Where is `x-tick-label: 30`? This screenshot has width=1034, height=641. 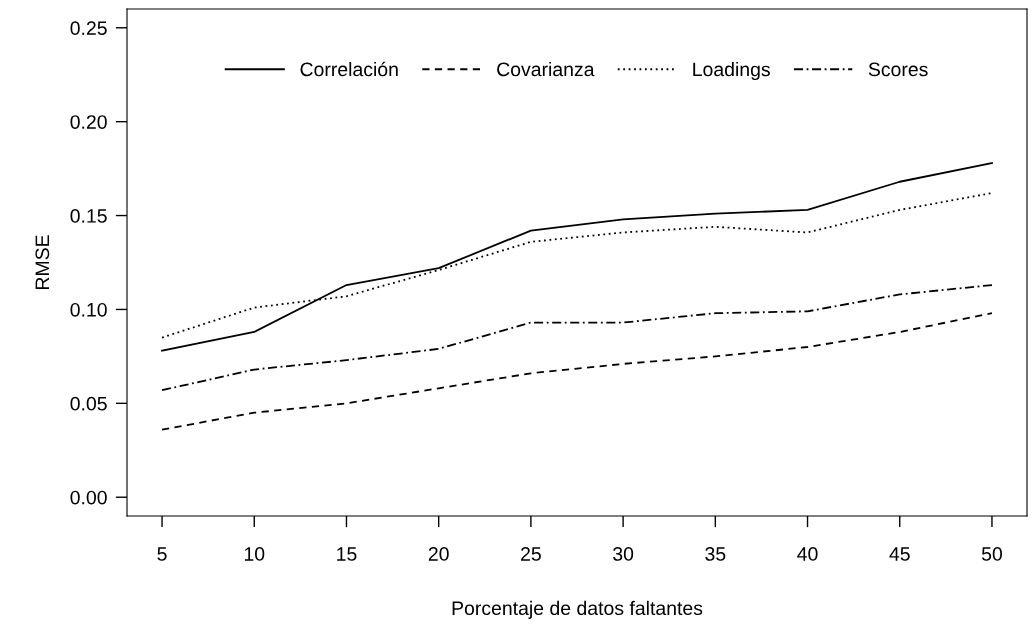 x-tick-label: 30 is located at coordinates (623, 554).